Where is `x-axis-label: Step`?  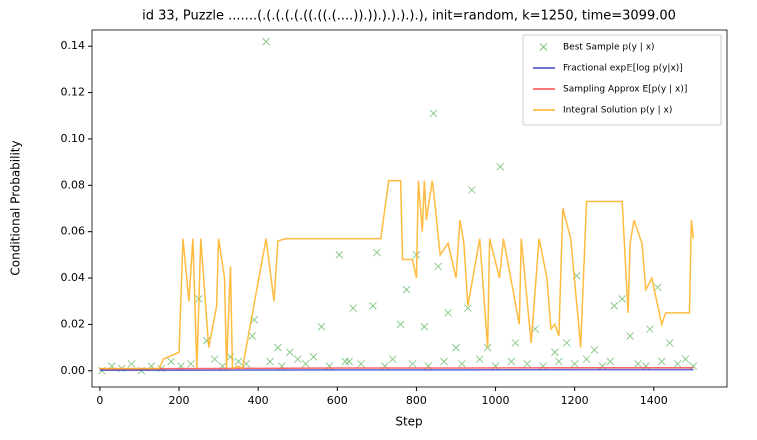
x-axis-label: Step is located at coordinates (408, 422).